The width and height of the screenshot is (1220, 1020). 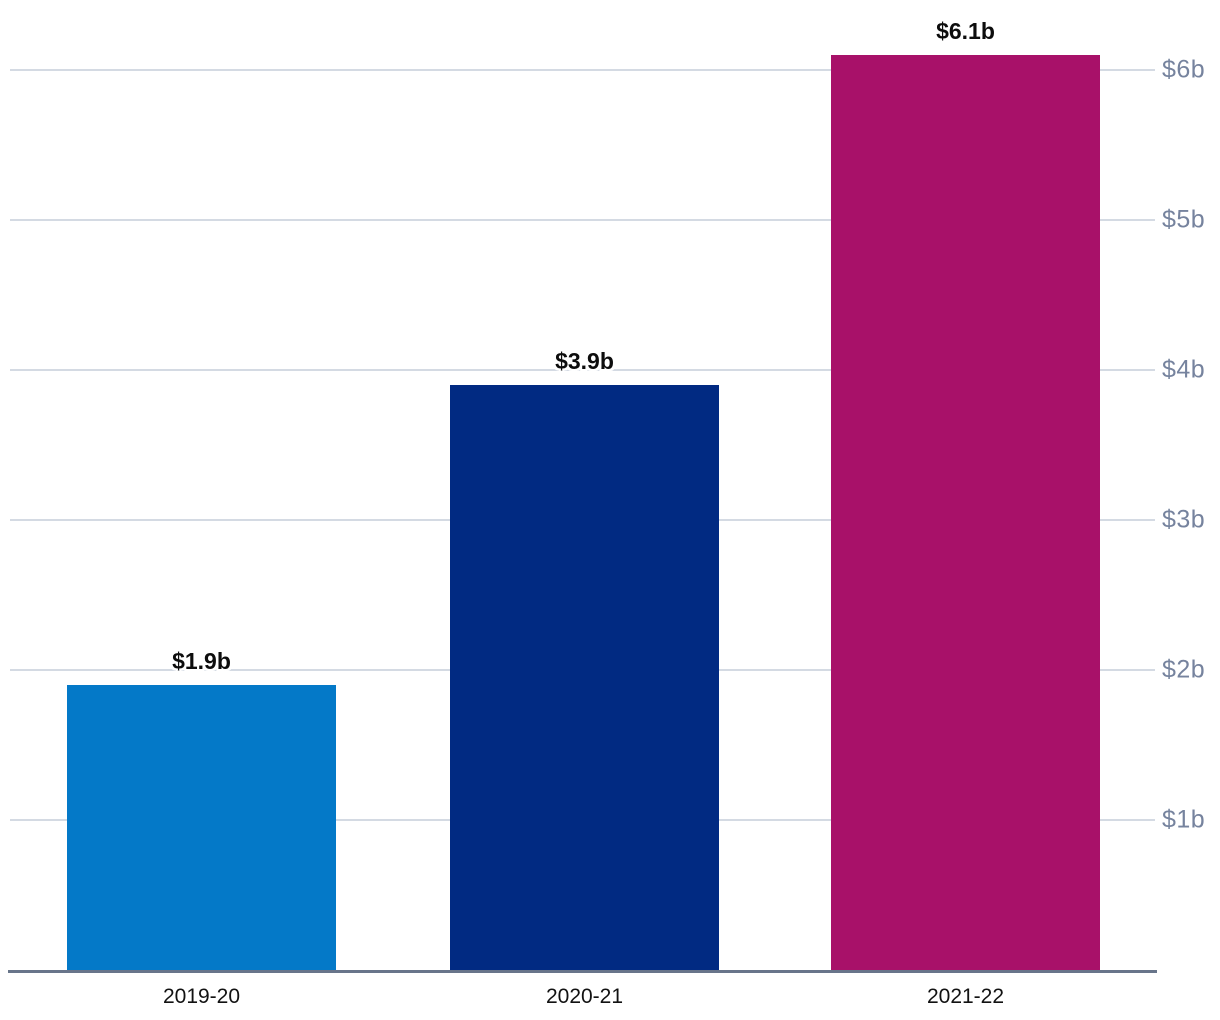 What do you see at coordinates (1184, 219) in the screenshot?
I see `y-axis-tick-label: $5b` at bounding box center [1184, 219].